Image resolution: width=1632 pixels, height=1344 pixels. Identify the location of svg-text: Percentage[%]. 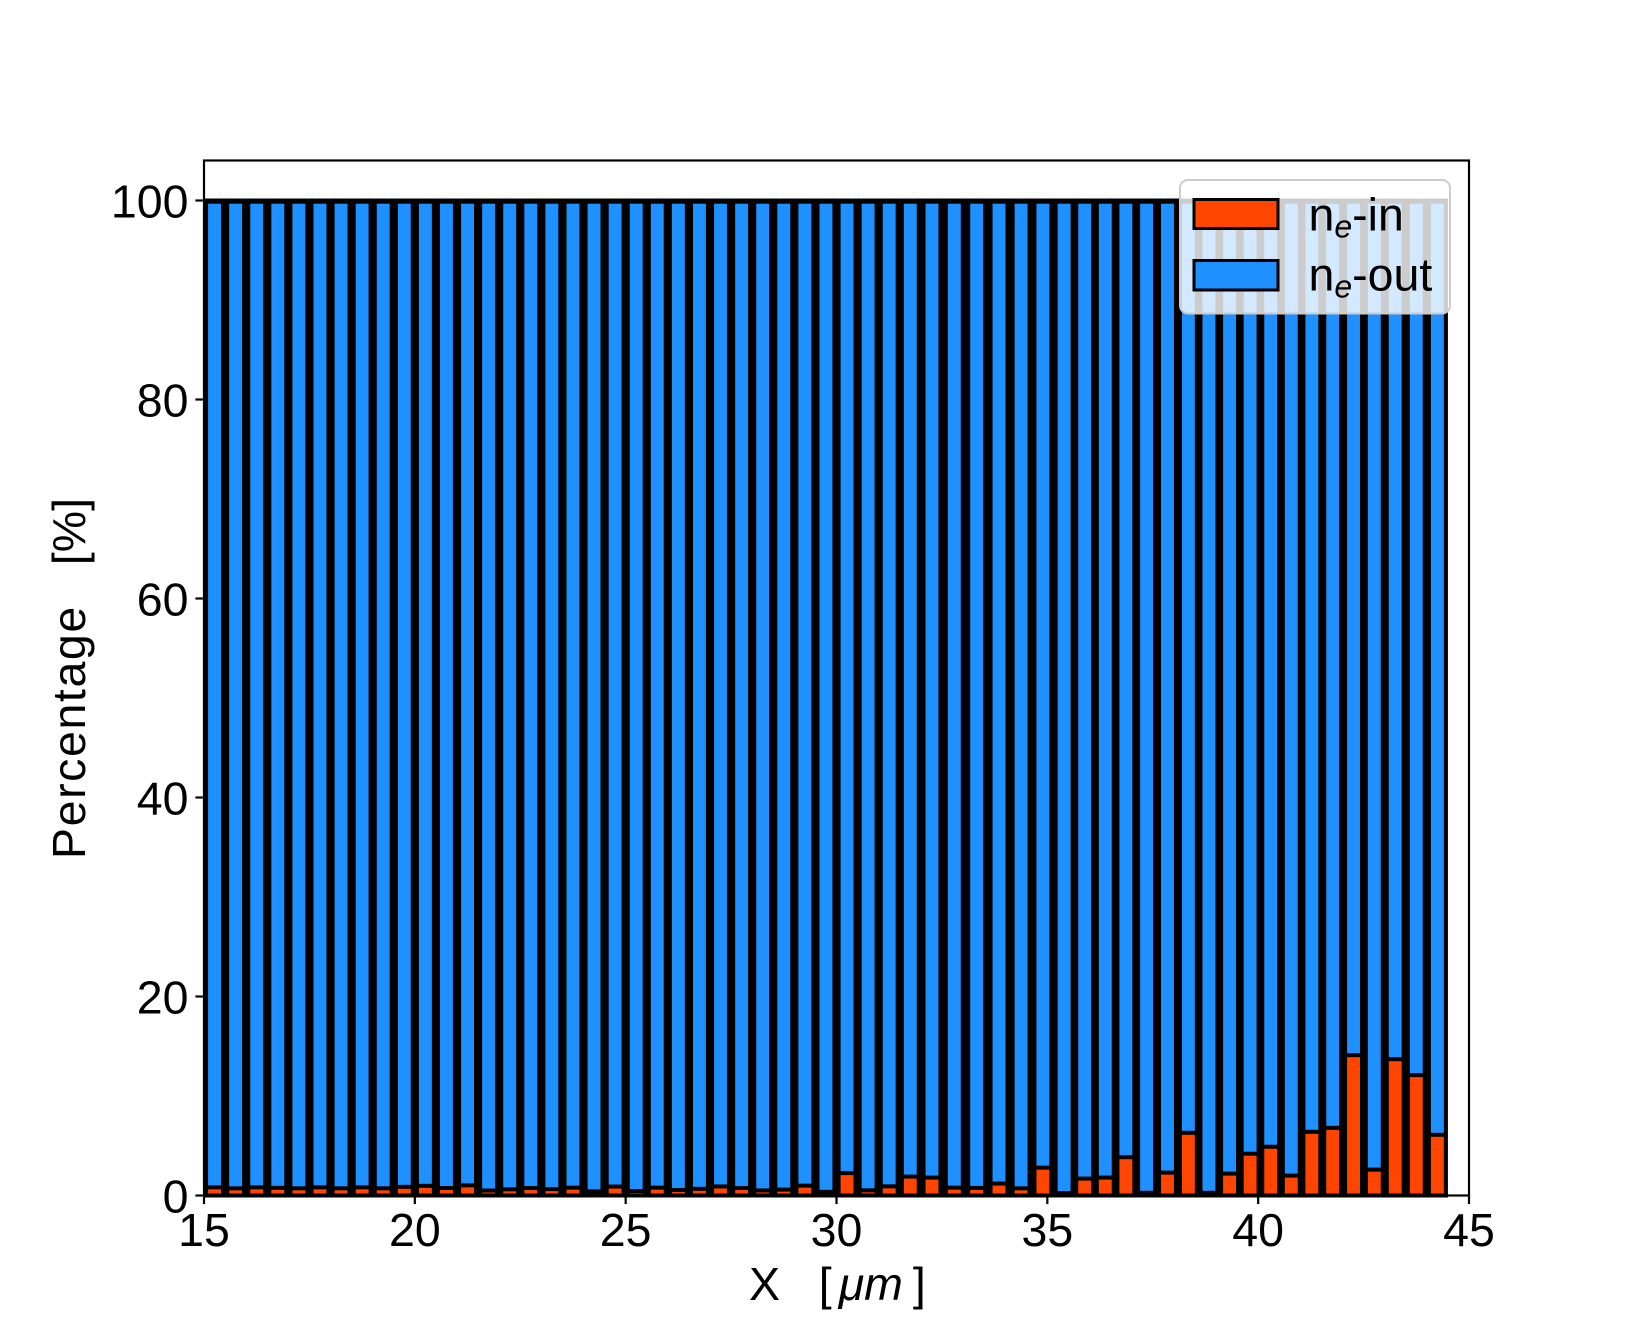
(69, 678).